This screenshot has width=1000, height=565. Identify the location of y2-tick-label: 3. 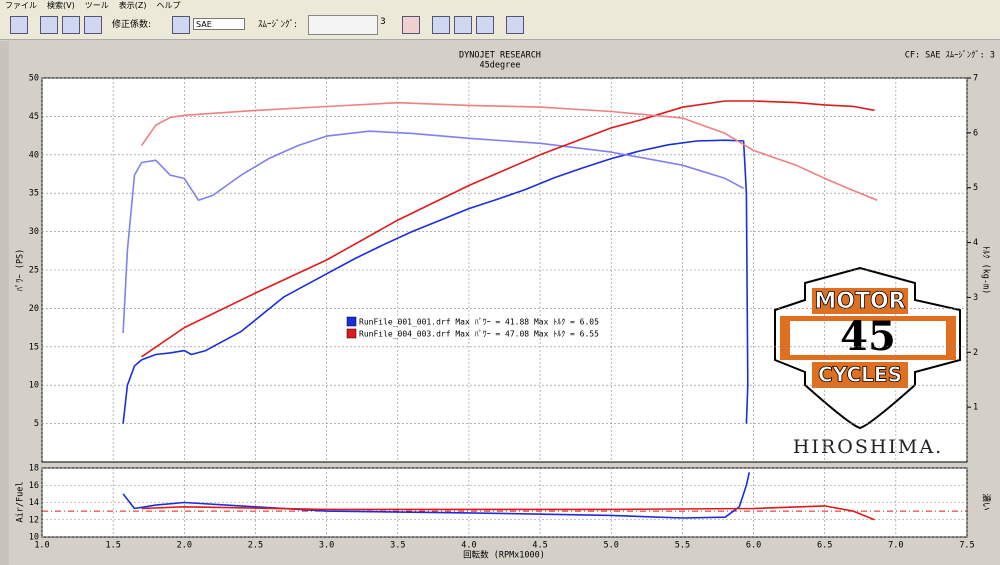
(975, 298).